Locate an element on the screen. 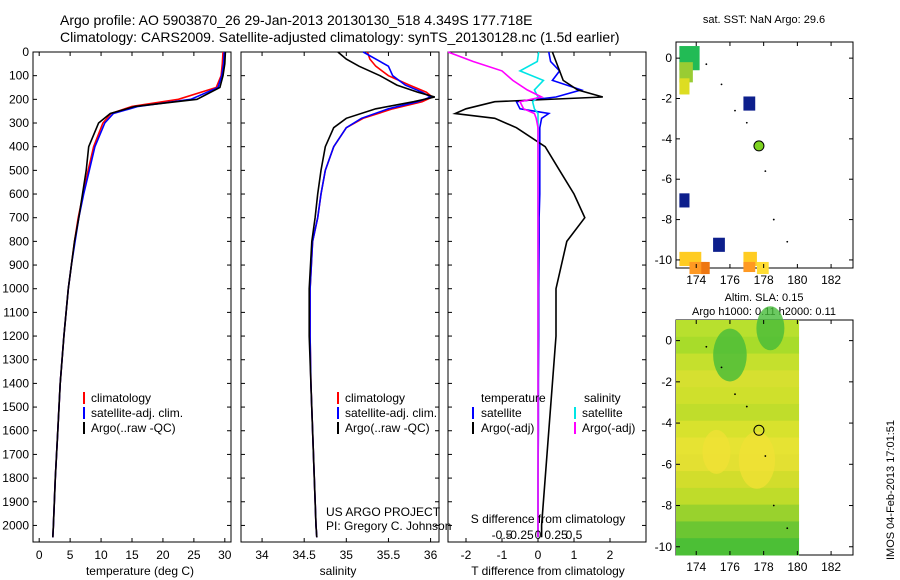  x-tick-label: 0 is located at coordinates (538, 555).